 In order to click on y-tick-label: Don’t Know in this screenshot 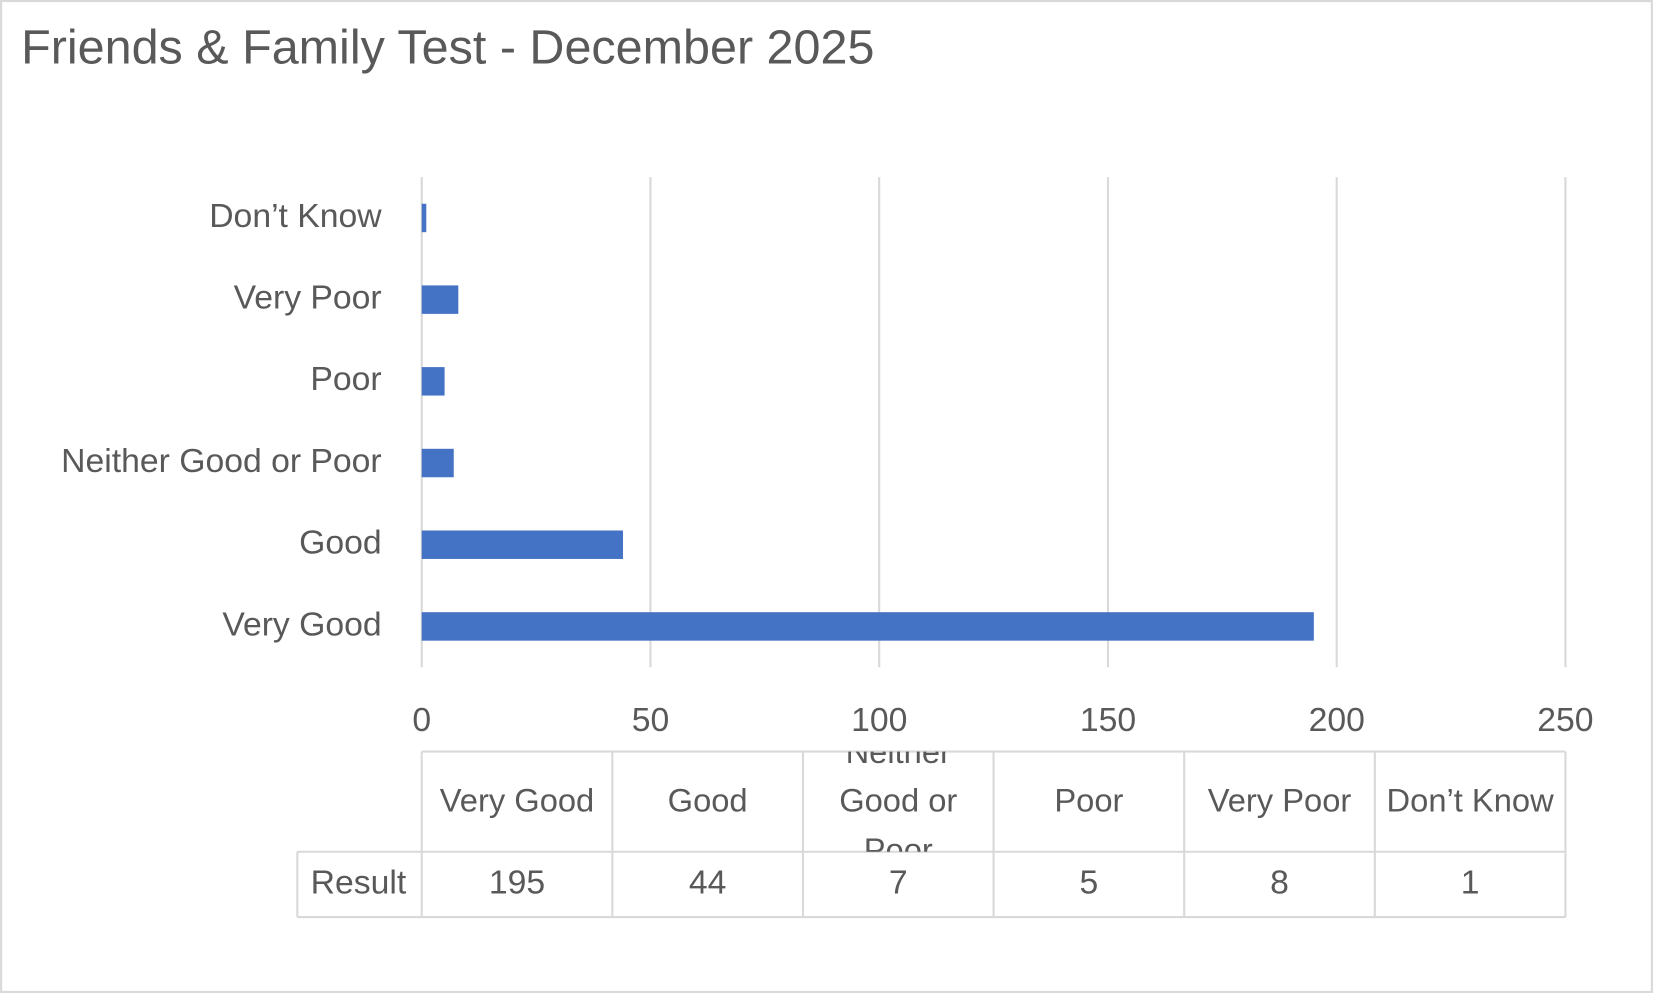, I will do `click(295, 216)`.